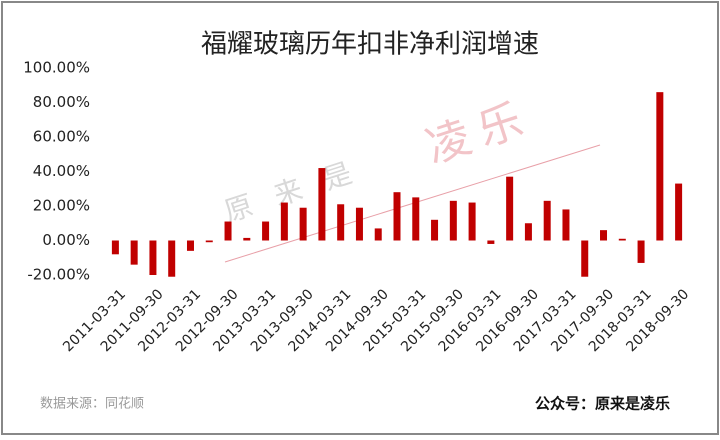  Describe the element at coordinates (61, 137) in the screenshot. I see `y-tick-label: 60.00%` at that location.